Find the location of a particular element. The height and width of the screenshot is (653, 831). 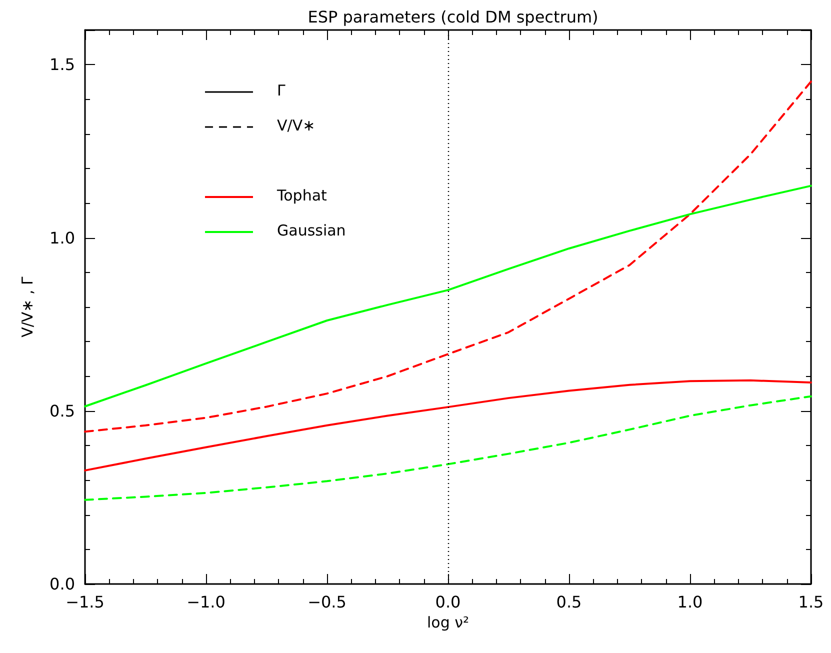

x-axis-title: log ν² is located at coordinates (448, 622).